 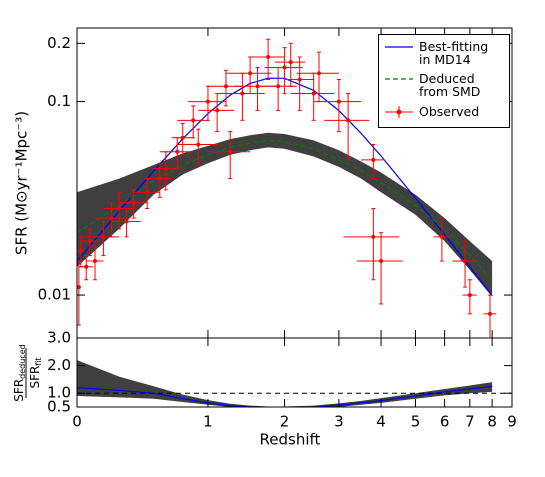 What do you see at coordinates (77, 422) in the screenshot?
I see `x-tick-label: 0` at bounding box center [77, 422].